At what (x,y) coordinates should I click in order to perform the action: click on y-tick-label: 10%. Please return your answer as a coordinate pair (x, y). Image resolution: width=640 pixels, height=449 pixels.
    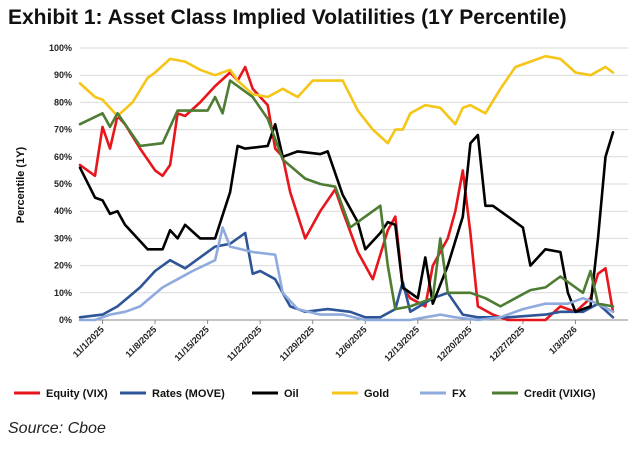
    Looking at the image, I should click on (63, 293).